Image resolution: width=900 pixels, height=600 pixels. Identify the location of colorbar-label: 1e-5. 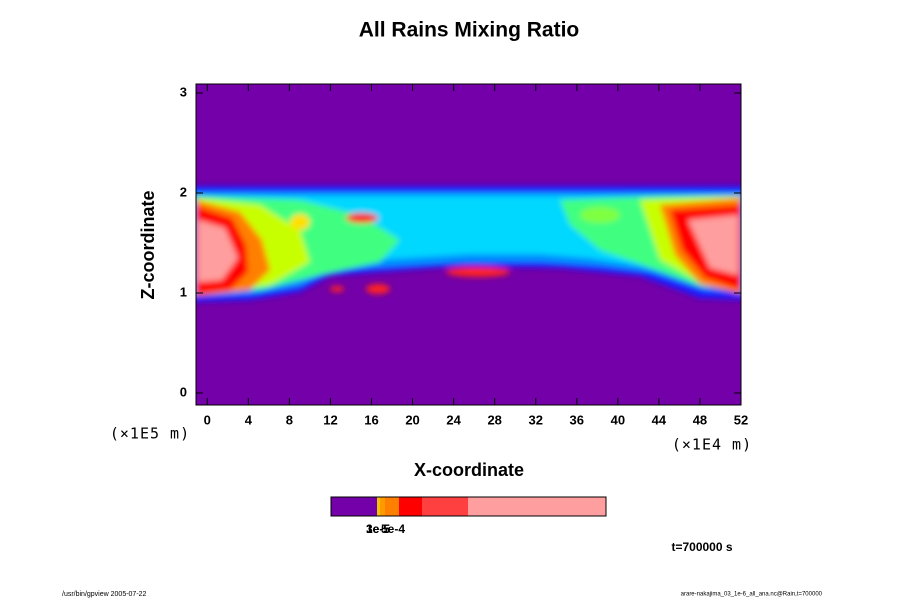
(378, 529).